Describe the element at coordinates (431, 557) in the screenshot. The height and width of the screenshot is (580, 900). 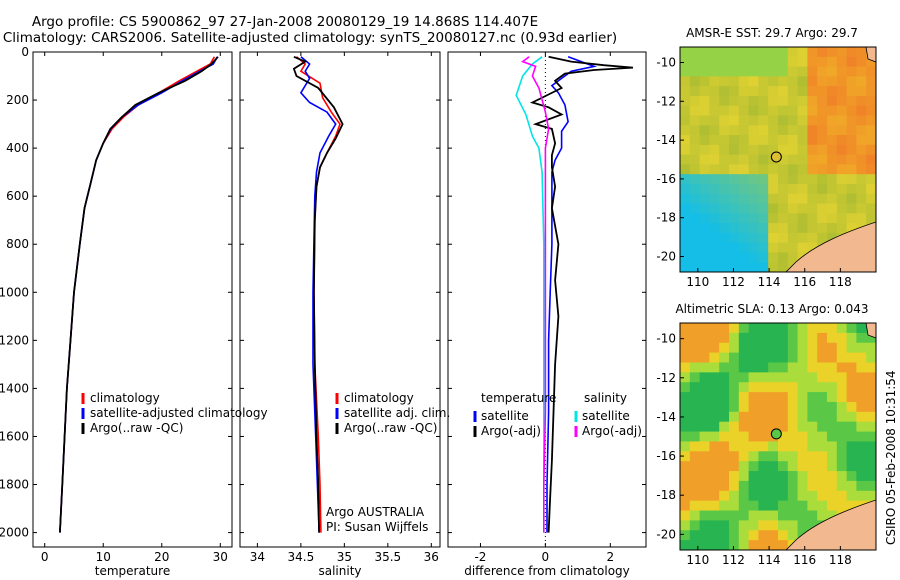
I see `x-tick-label: 36` at that location.